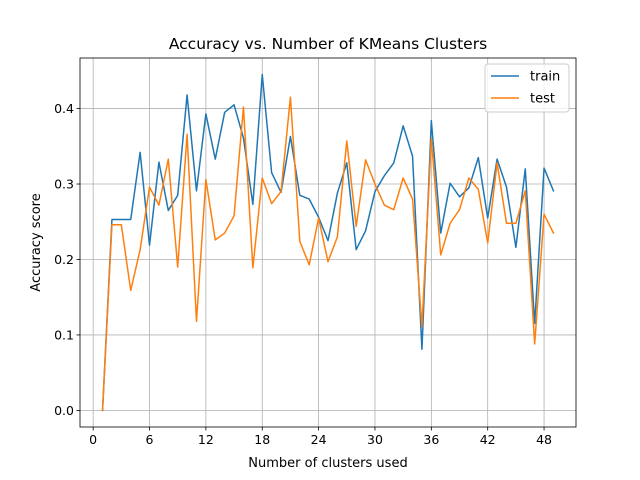 This screenshot has height=480, width=640. Describe the element at coordinates (64, 334) in the screenshot. I see `y-tick-label: 0.1` at that location.